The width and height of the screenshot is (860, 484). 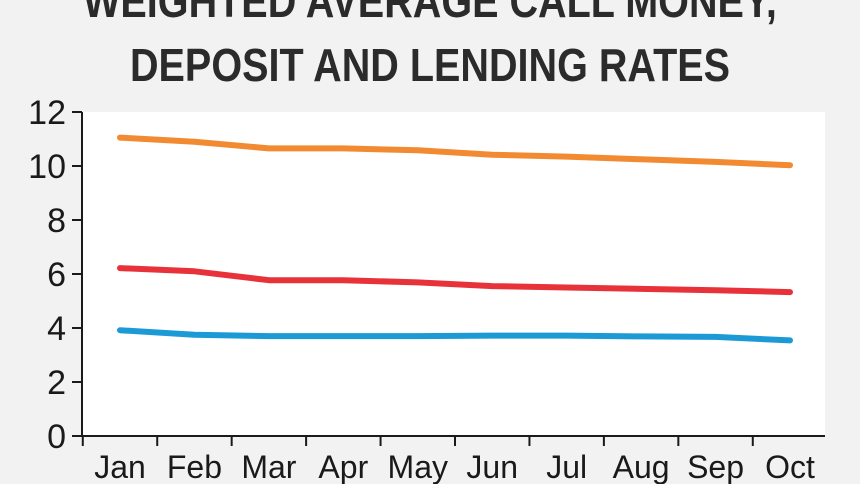 What do you see at coordinates (194, 466) in the screenshot?
I see `x-tick-label: Feb` at bounding box center [194, 466].